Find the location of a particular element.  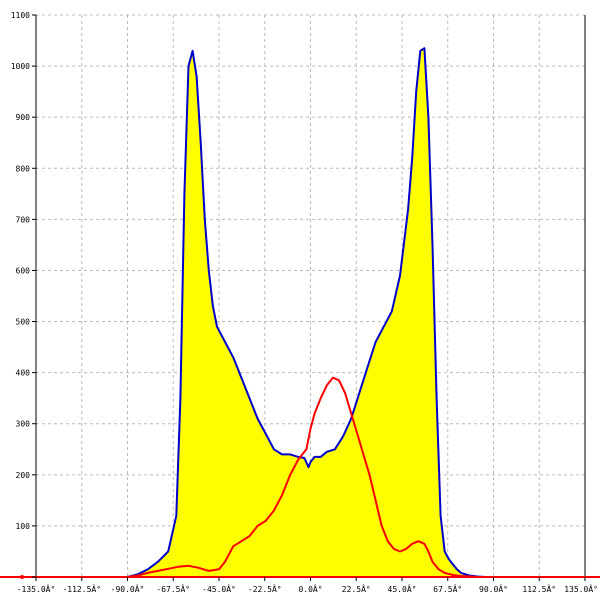

x-tick-label: 0.0Â° is located at coordinates (310, 588).